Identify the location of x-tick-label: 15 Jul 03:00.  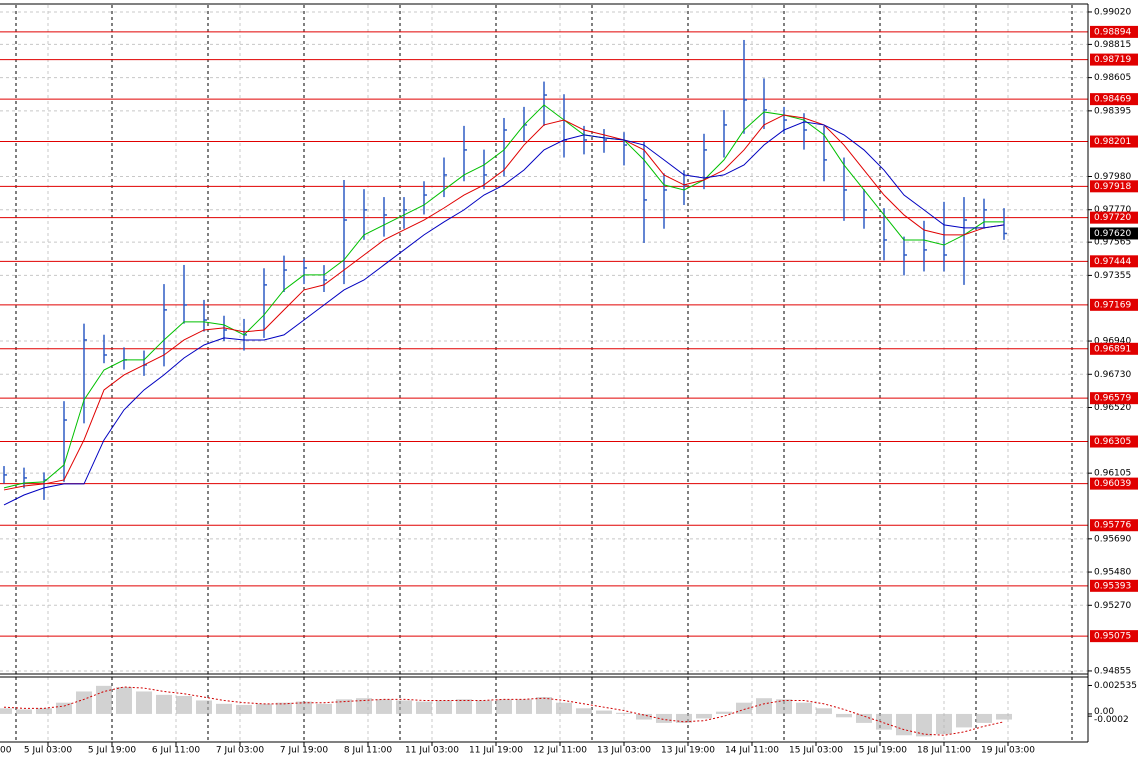
(816, 751).